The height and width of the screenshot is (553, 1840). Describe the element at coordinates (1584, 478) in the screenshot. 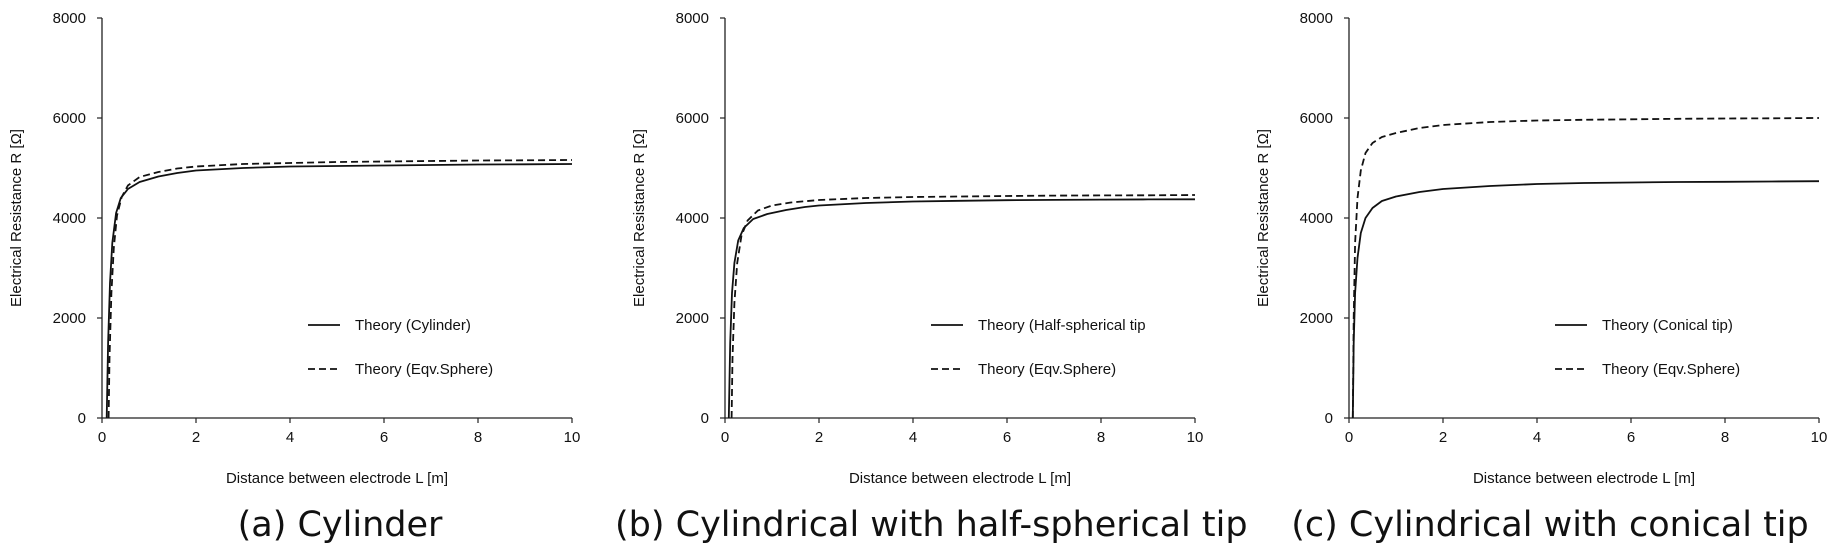

I see `panel-c-x-axis-label: Distance between electrode L [m]` at that location.